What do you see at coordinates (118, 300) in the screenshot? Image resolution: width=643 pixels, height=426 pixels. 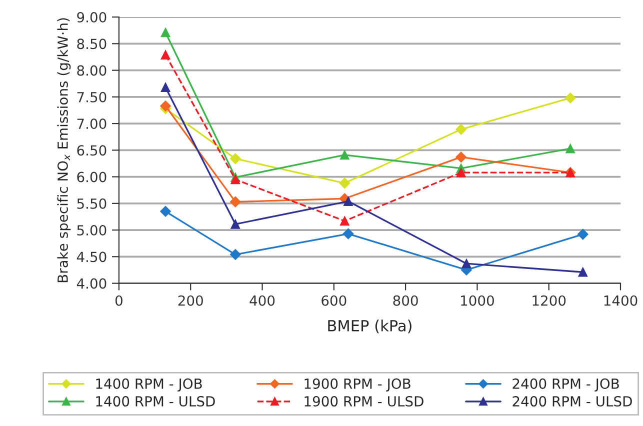 I see `x-tick-label: 0` at bounding box center [118, 300].